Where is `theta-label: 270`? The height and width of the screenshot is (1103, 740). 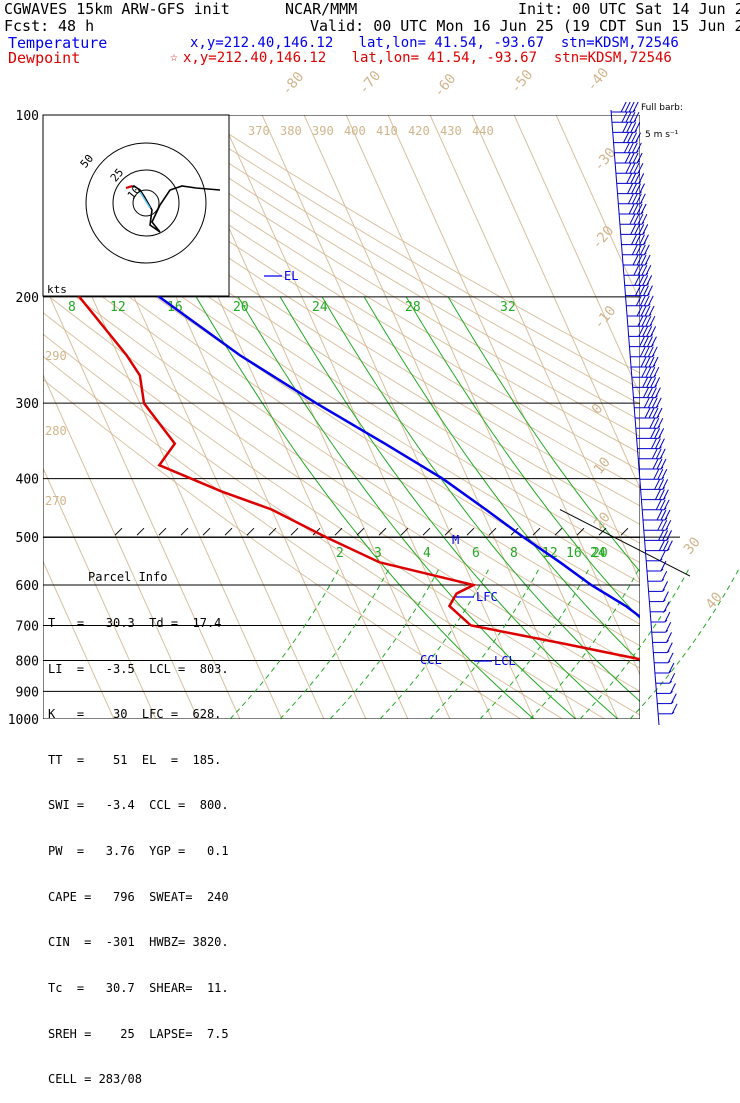
theta-label: 270 is located at coordinates (56, 501).